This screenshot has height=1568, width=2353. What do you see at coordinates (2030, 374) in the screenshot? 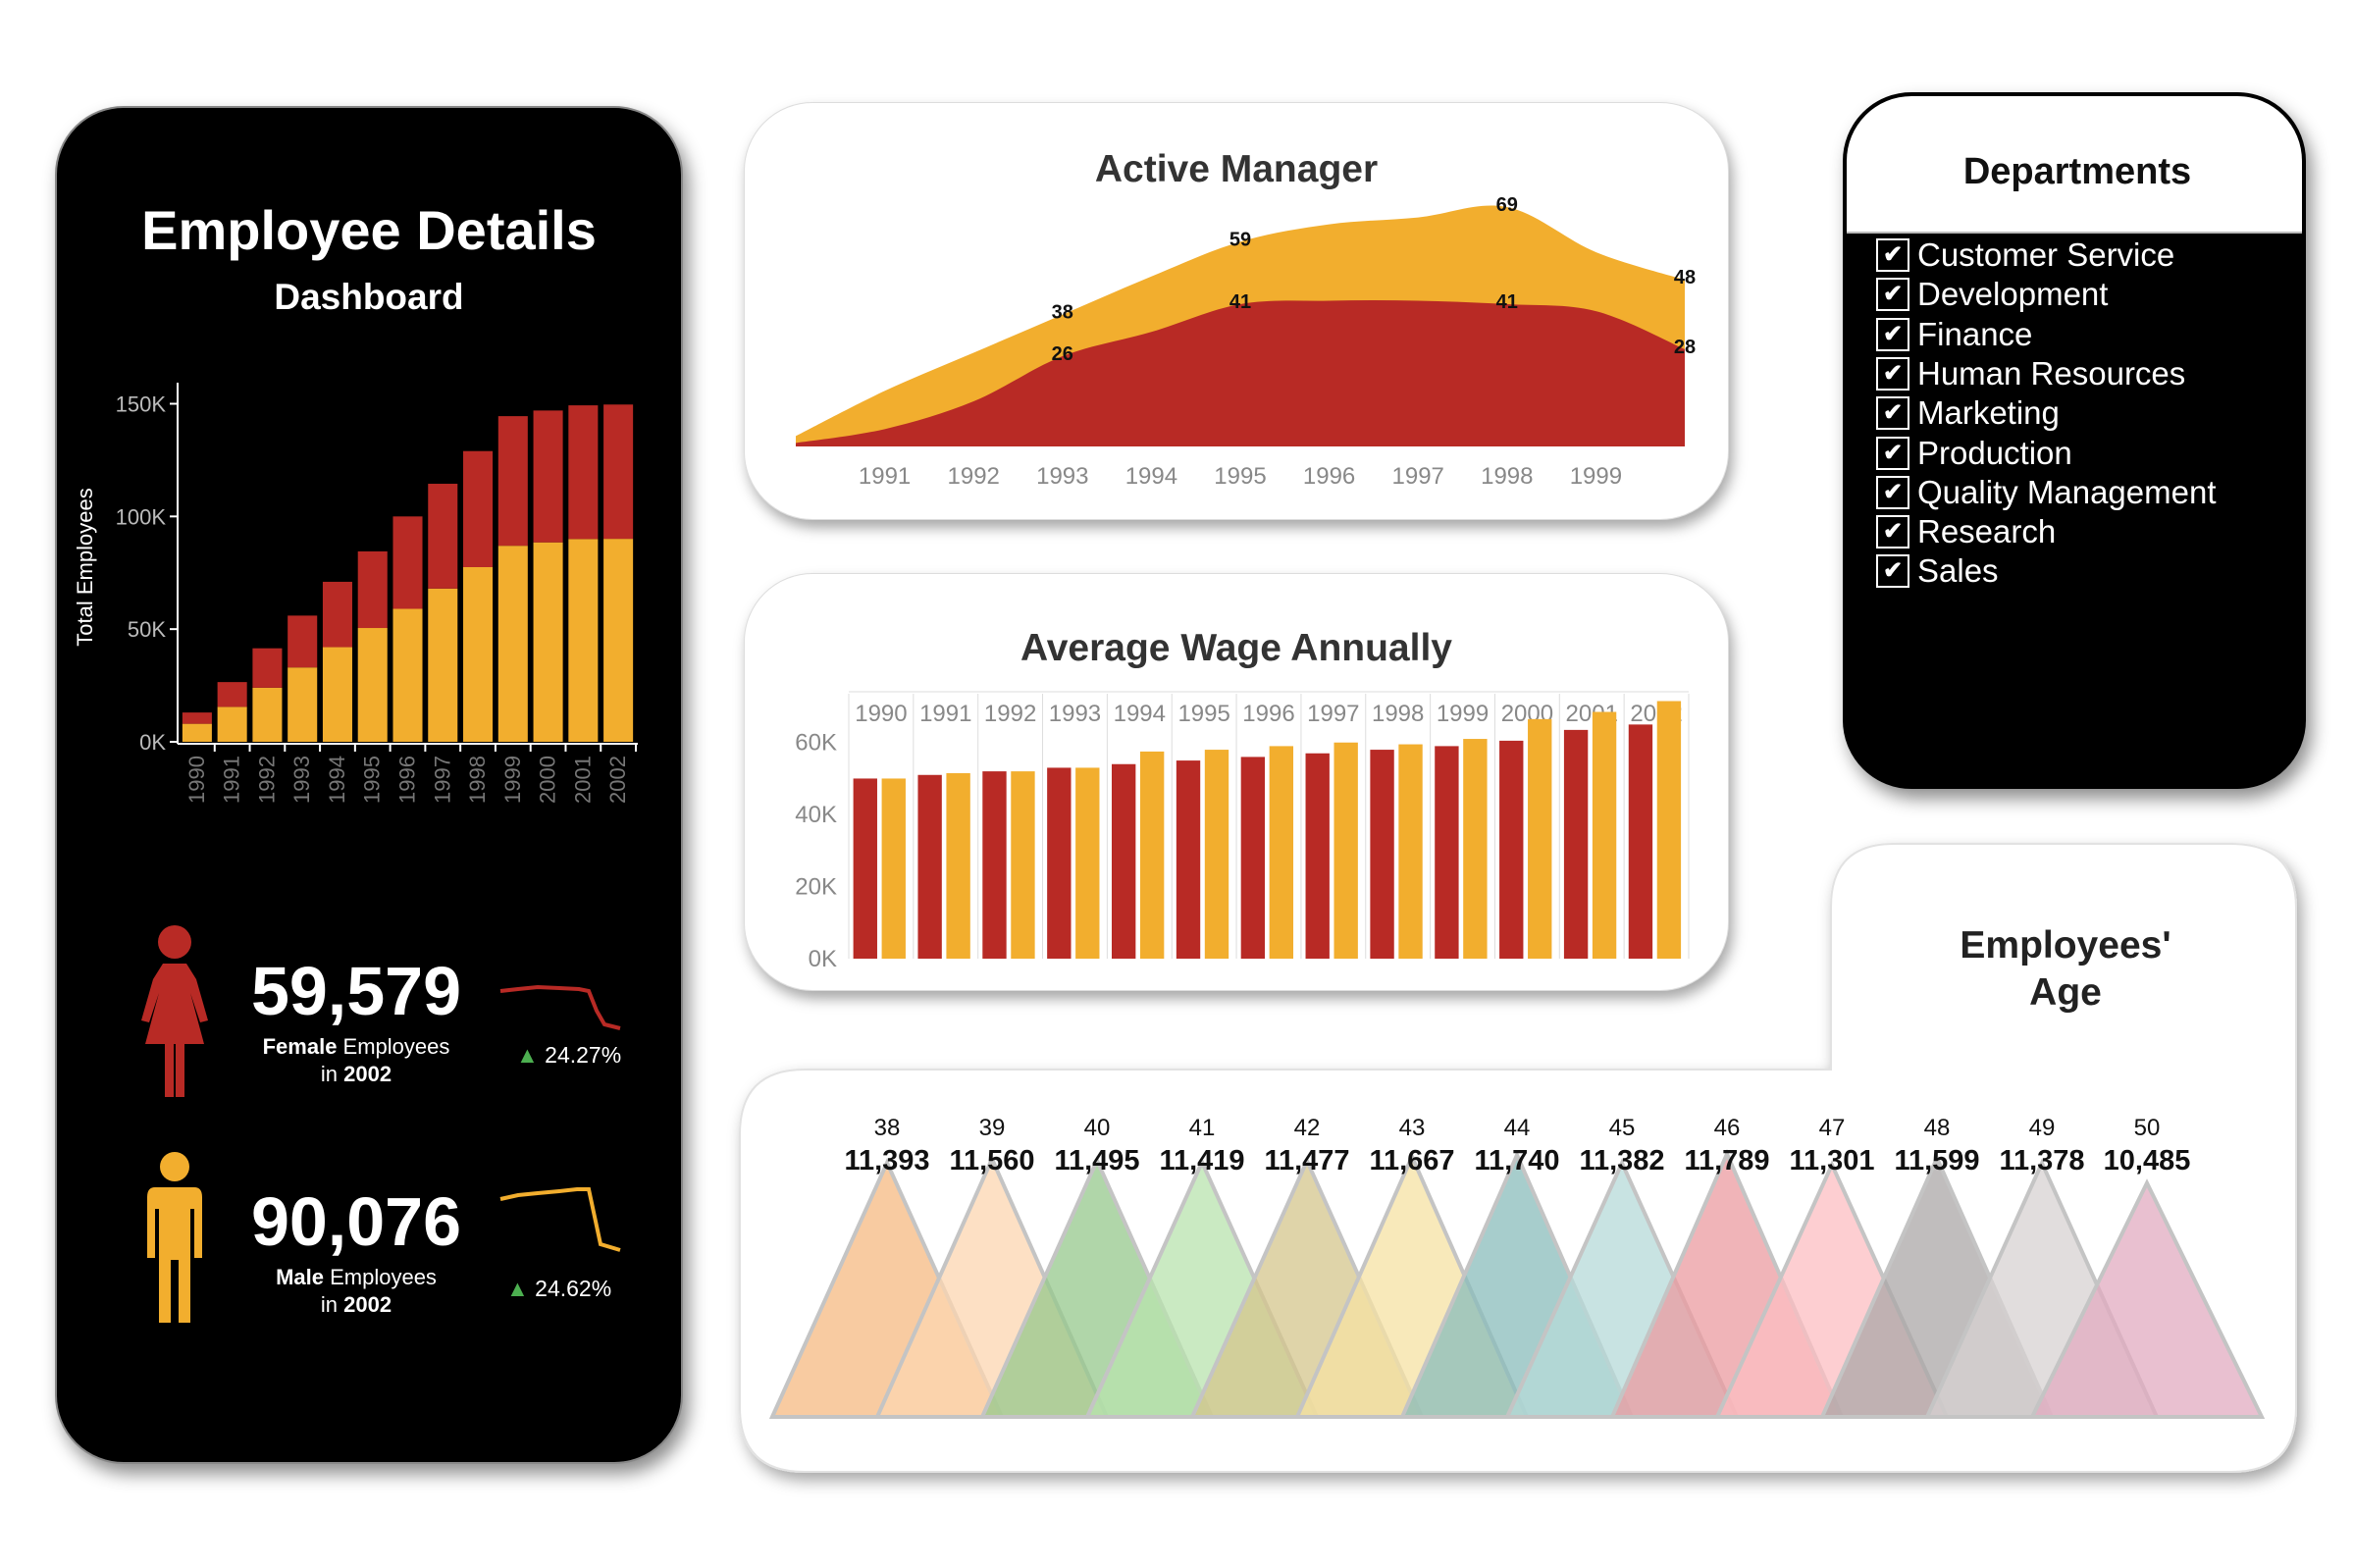
I see `department-filter-item: ✔ Human Resources` at bounding box center [2030, 374].